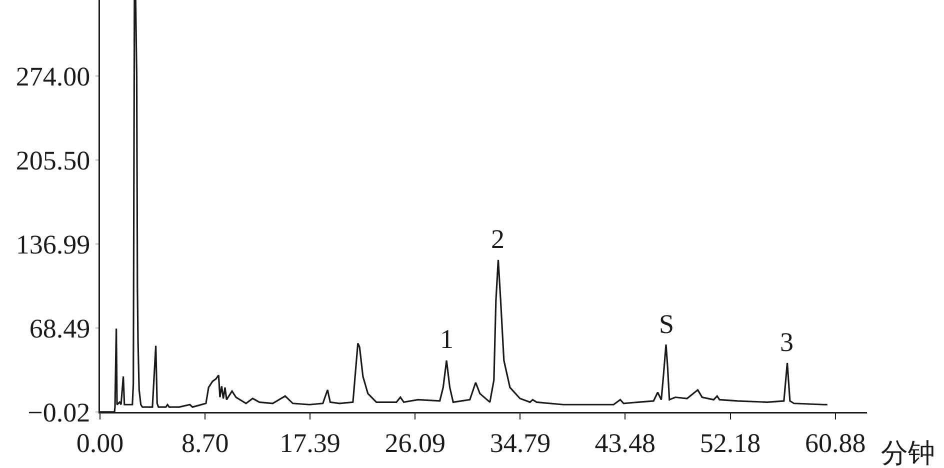  Describe the element at coordinates (787, 342) in the screenshot. I see `annotation: 3` at that location.